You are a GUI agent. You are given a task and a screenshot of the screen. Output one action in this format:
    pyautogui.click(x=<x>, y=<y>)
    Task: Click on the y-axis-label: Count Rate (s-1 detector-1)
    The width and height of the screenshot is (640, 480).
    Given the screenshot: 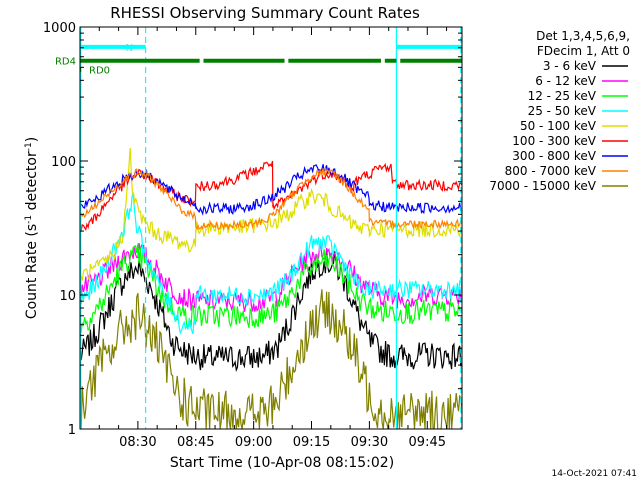 What is the action you would take?
    pyautogui.click(x=32, y=228)
    